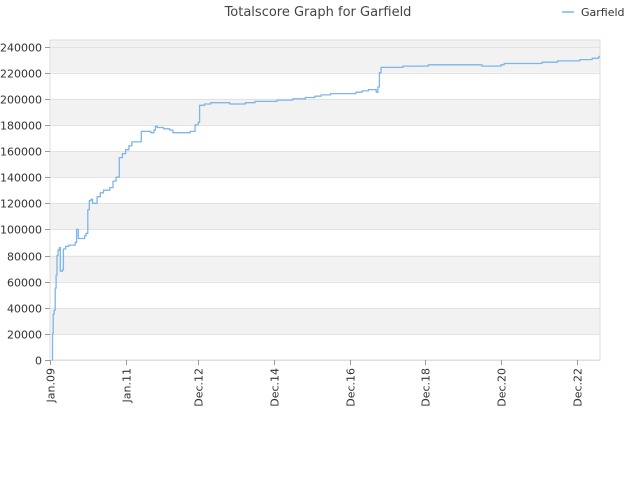  Describe the element at coordinates (21, 152) in the screenshot. I see `y-tick-label: 160000` at that location.